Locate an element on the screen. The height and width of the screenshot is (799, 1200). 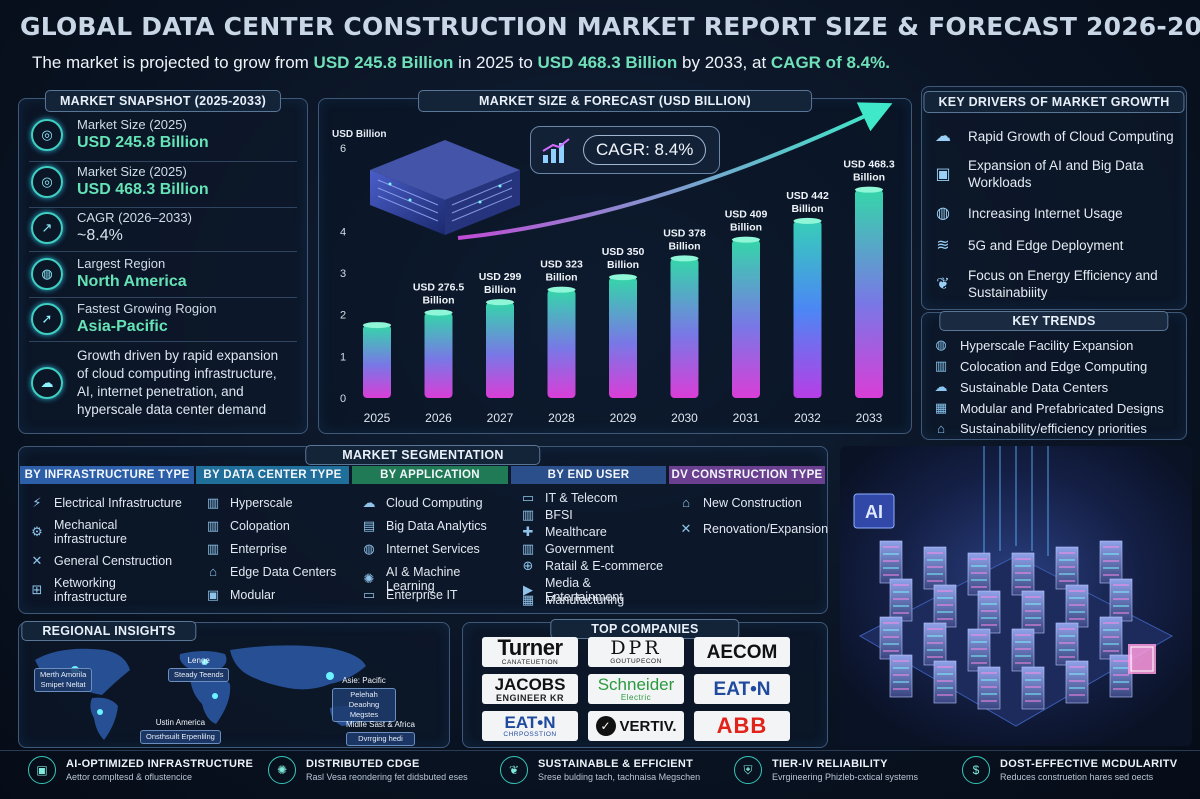
vertiv-mark-icon: ✓ is located at coordinates (605, 726).